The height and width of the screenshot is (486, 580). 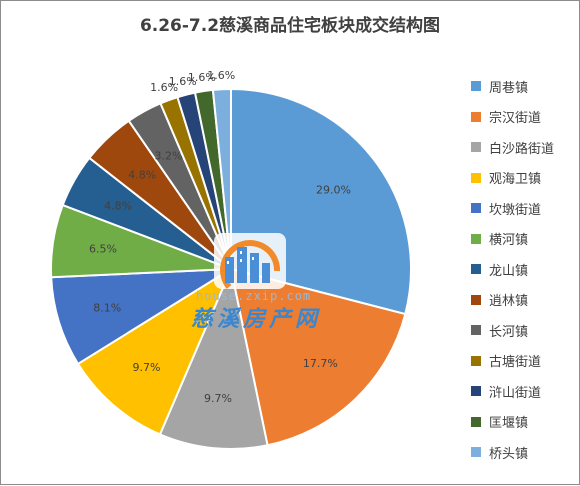 I want to click on data-label-坎墩街道: 8.1%, so click(x=107, y=307).